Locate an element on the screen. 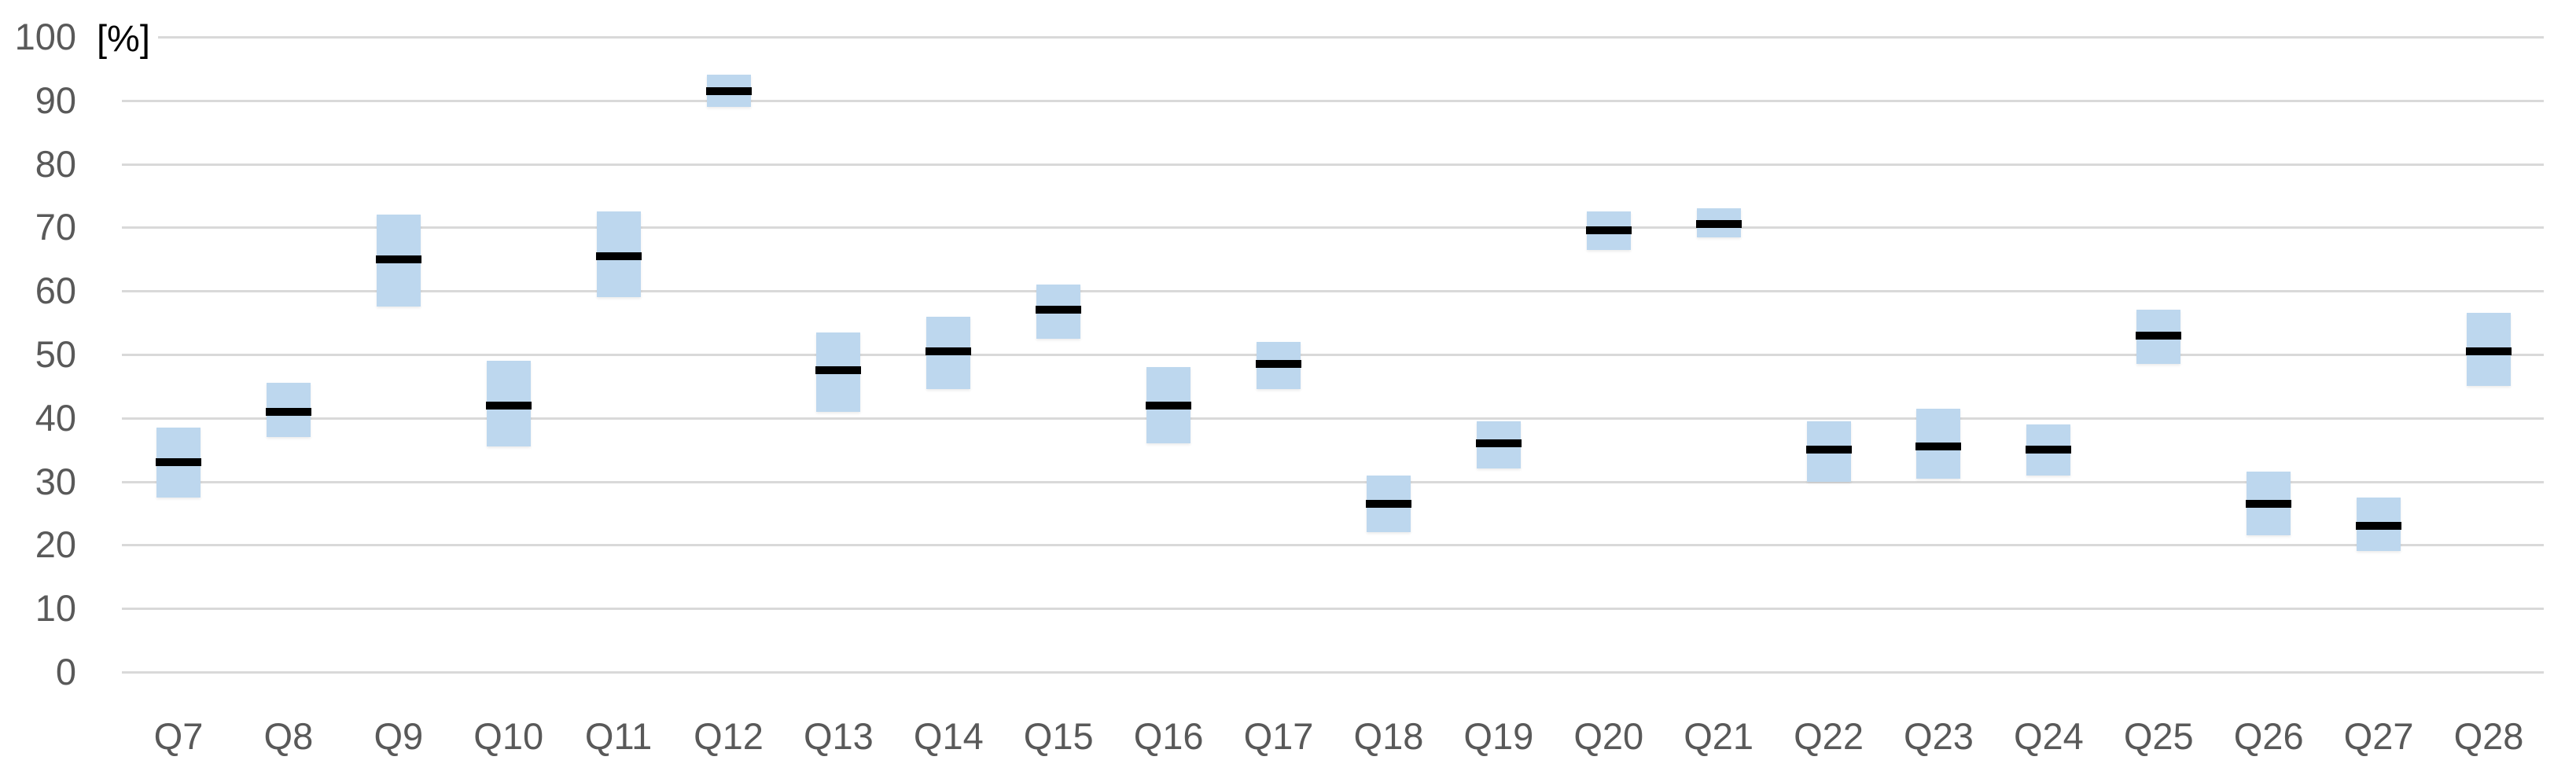 This screenshot has height=775, width=2576. x-axis-category-label: Q10 is located at coordinates (508, 736).